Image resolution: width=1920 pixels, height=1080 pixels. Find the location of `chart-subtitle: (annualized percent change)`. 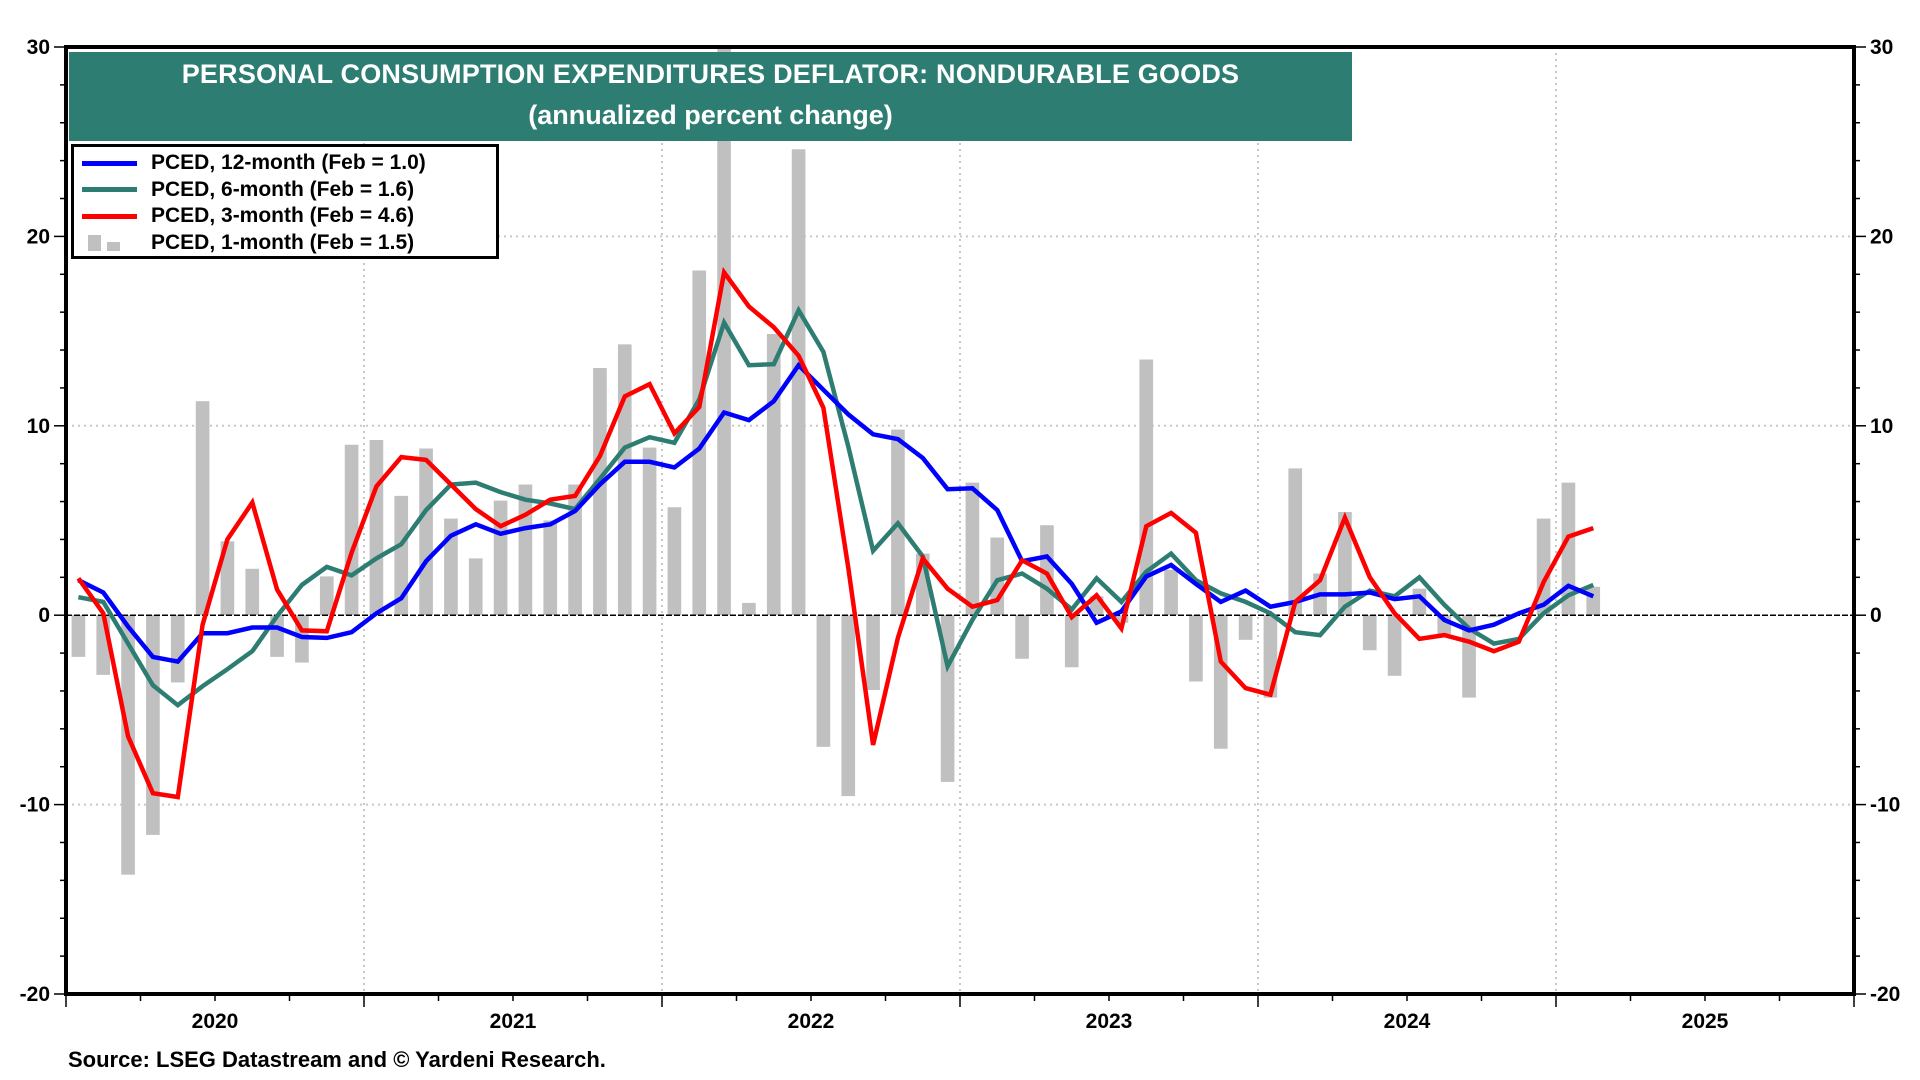

chart-subtitle: (annualized percent change) is located at coordinates (710, 115).